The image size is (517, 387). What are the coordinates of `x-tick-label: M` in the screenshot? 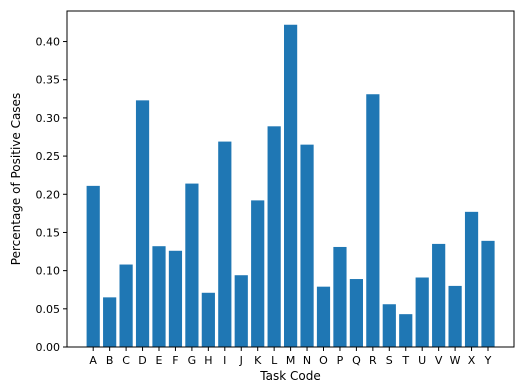 It's located at (291, 360).